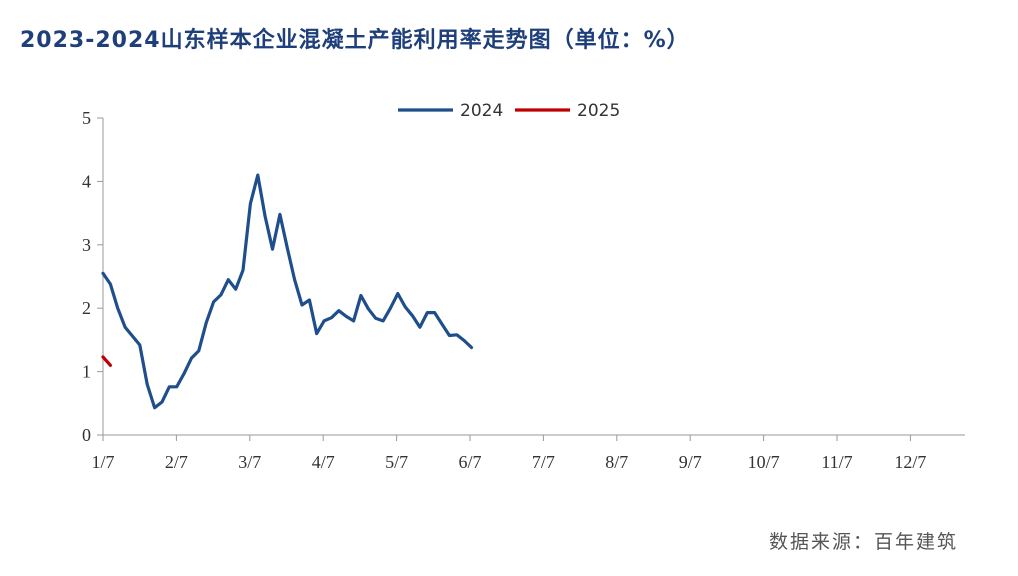 The height and width of the screenshot is (576, 1018). Describe the element at coordinates (836, 462) in the screenshot. I see `x-tick-label: 11/7` at that location.